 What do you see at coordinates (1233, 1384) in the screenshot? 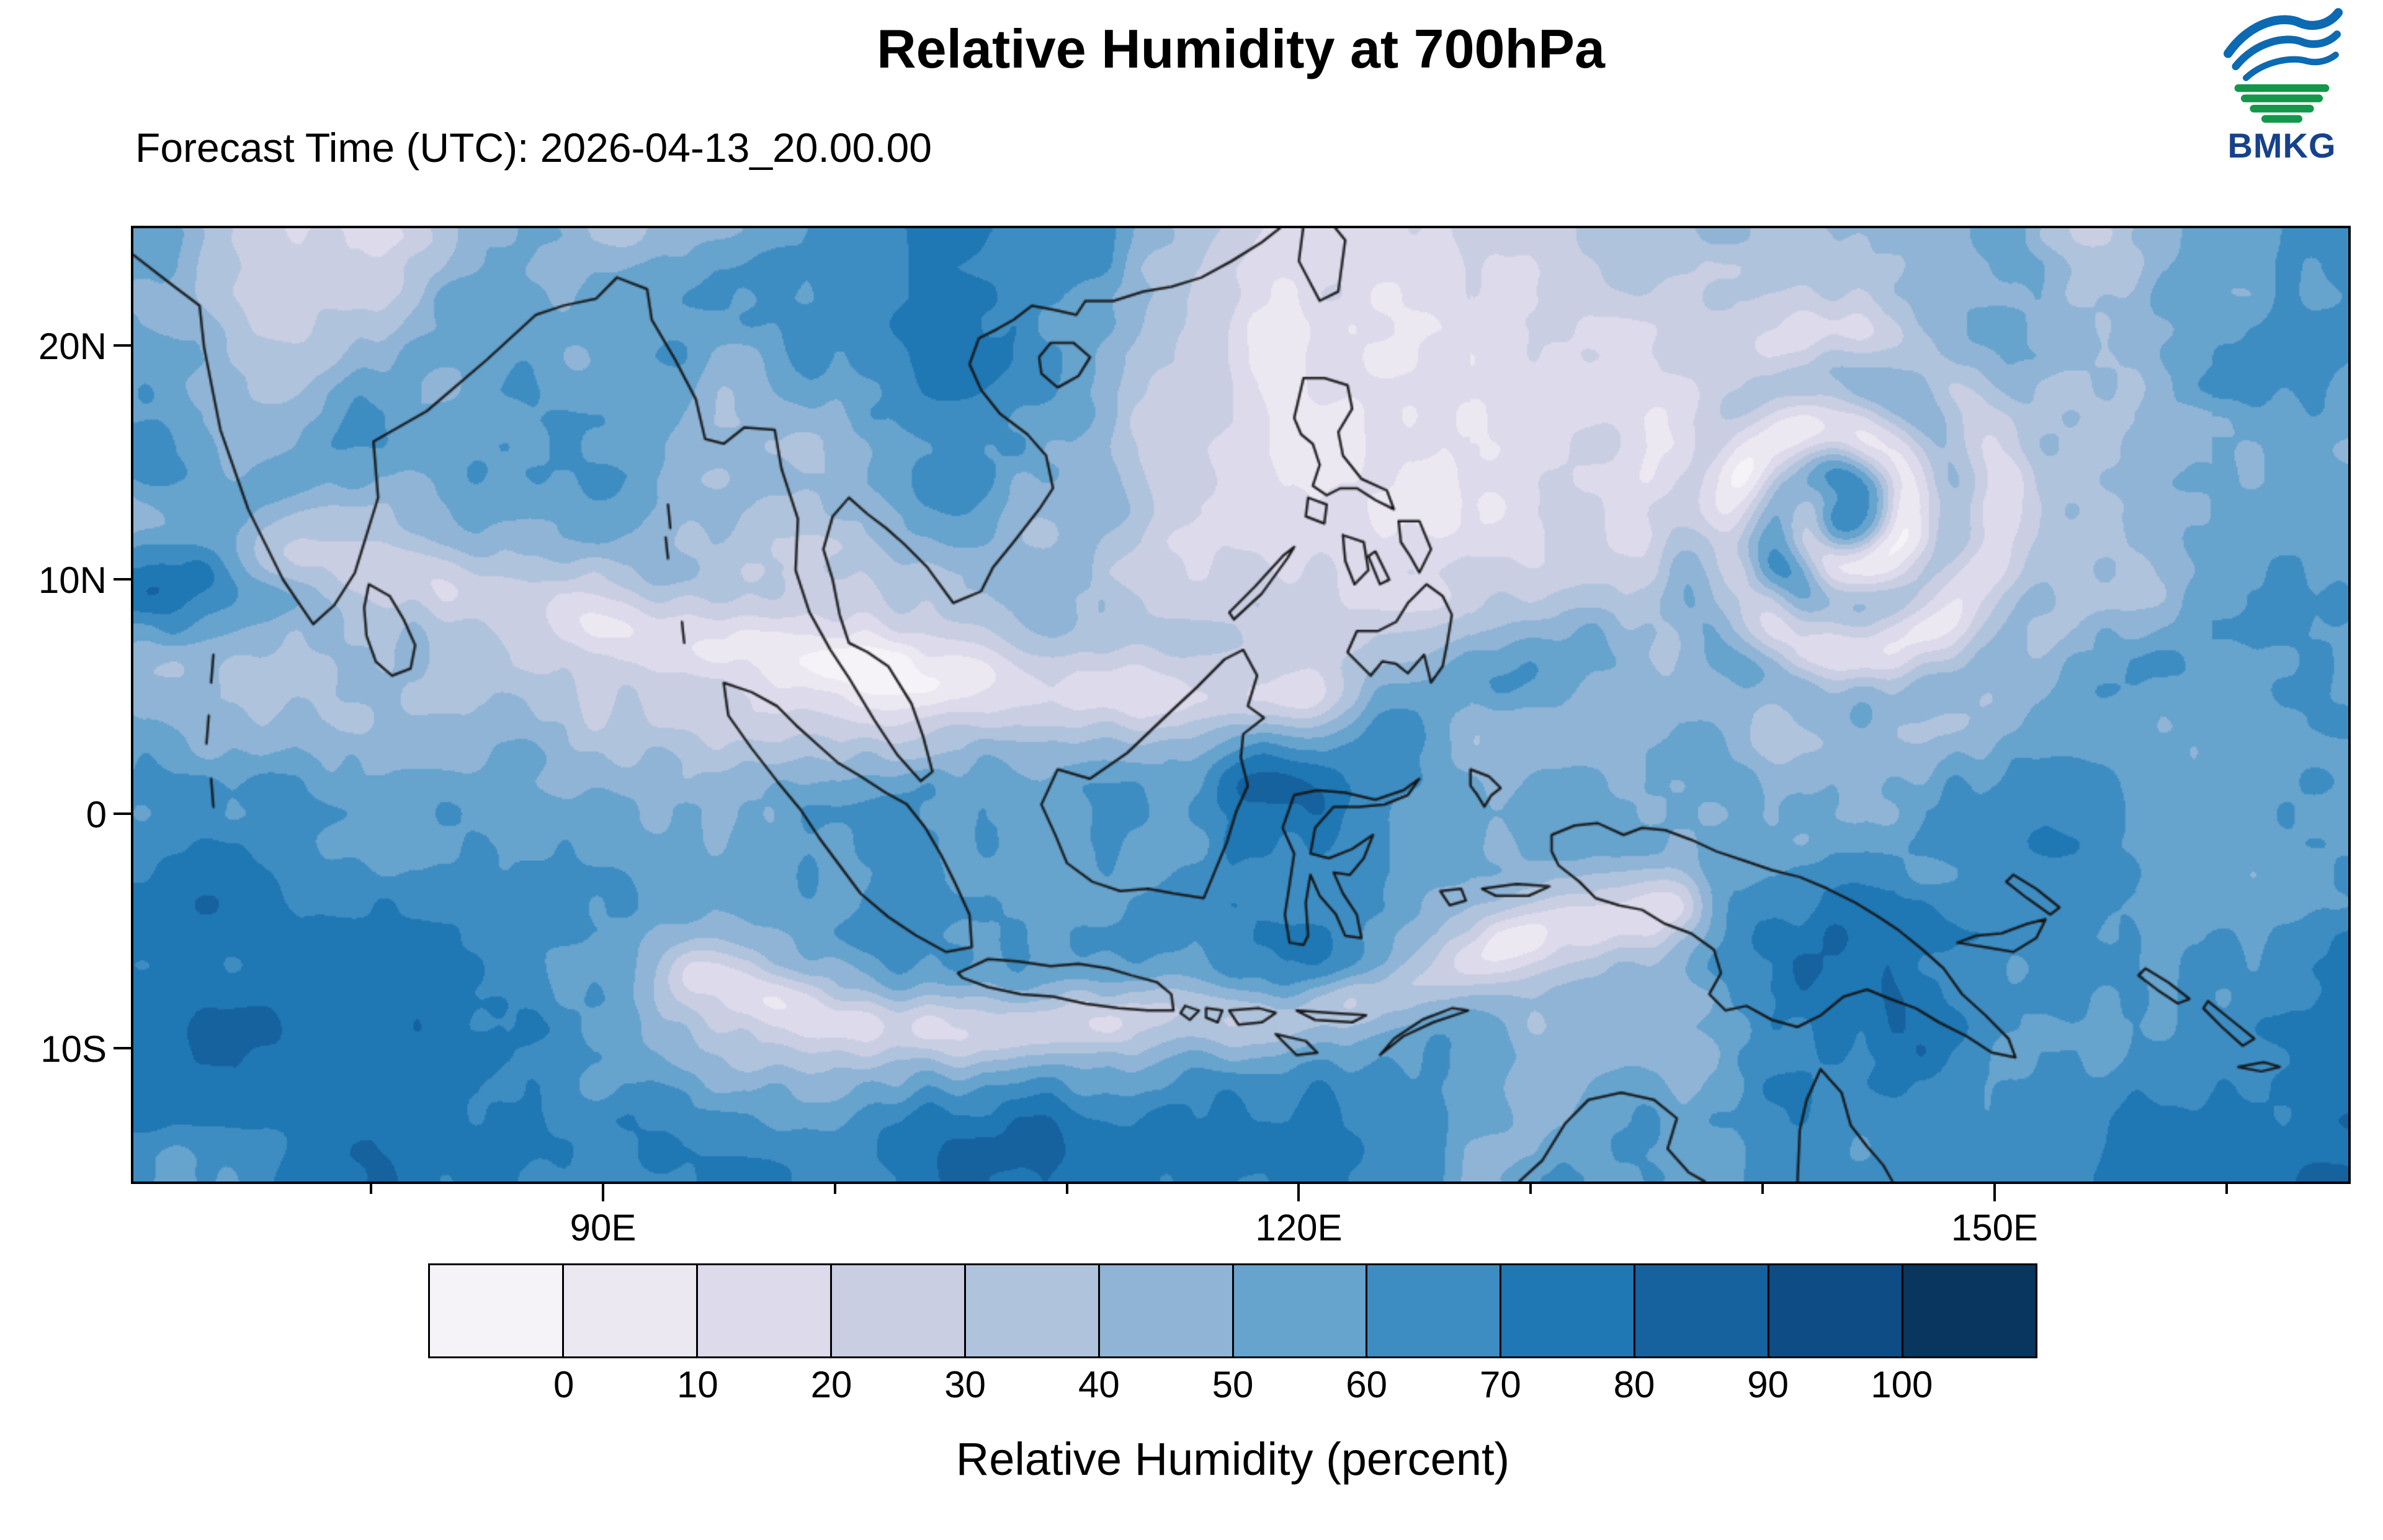
I see `colorbar-tick-label: 50` at bounding box center [1233, 1384].